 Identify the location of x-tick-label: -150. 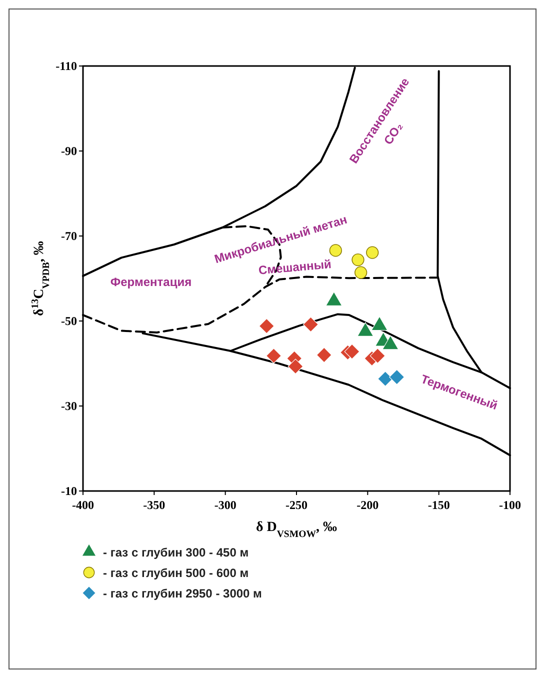
(439, 505).